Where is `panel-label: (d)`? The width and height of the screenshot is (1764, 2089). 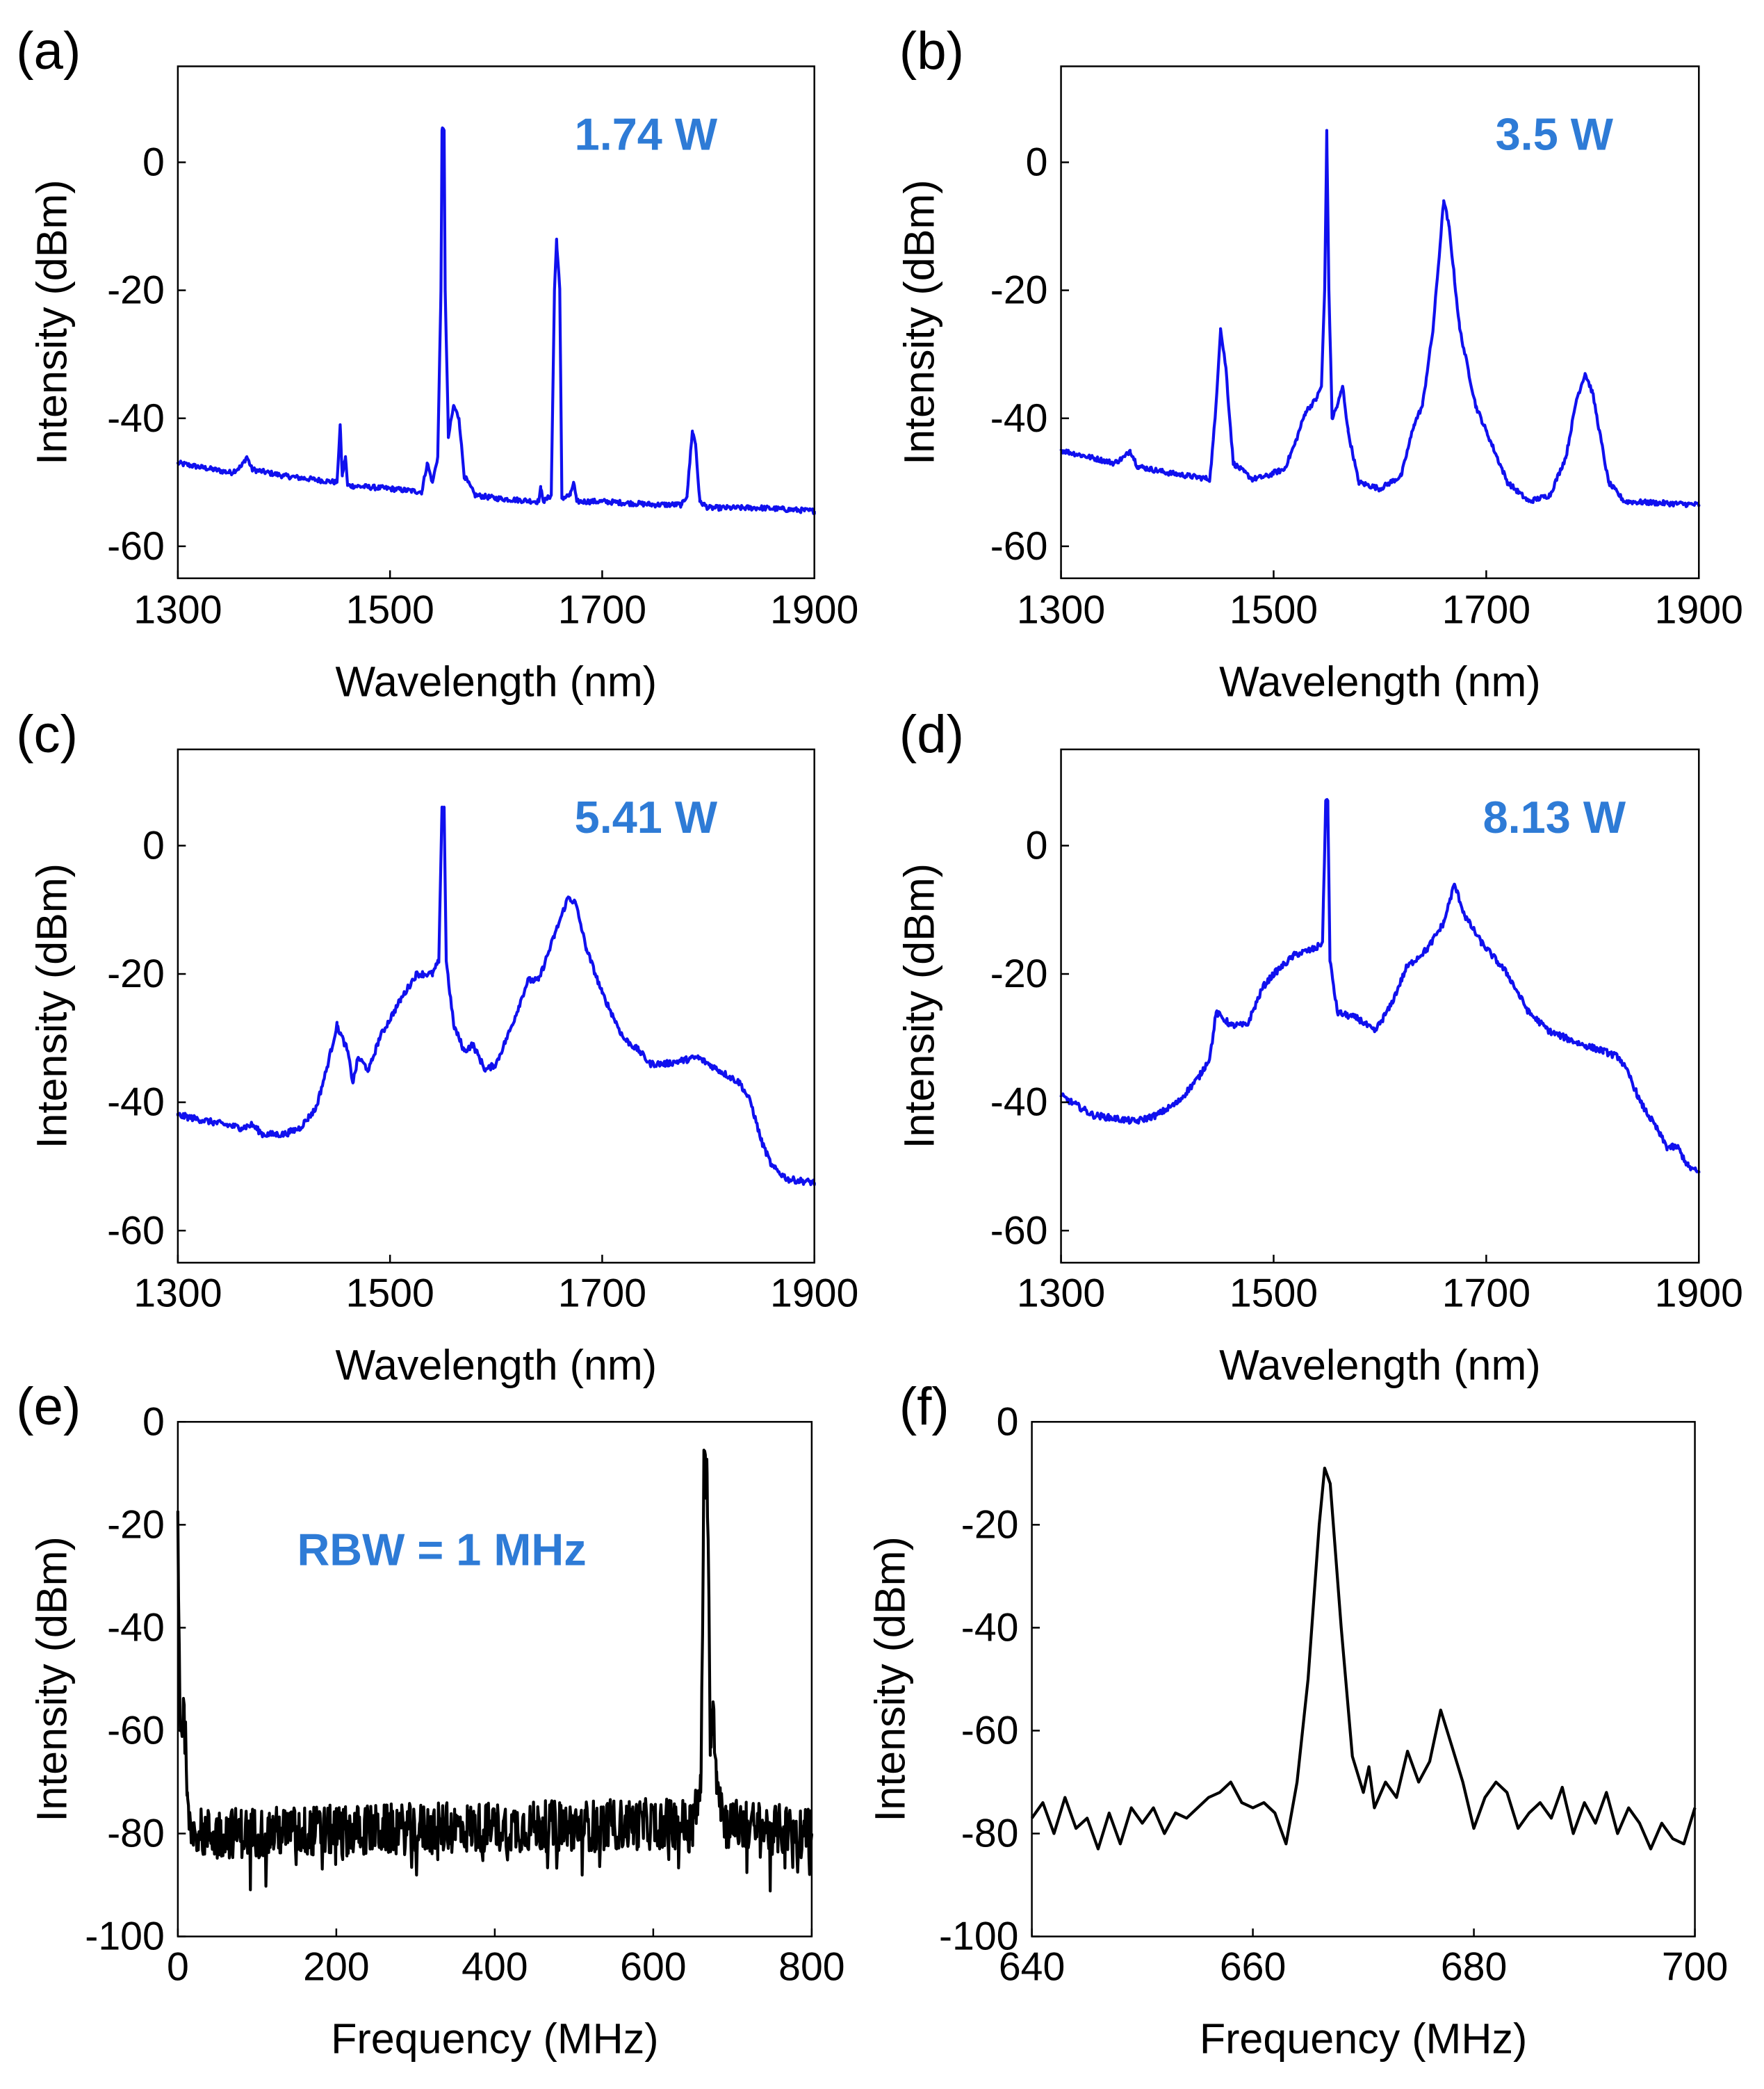
panel-label: (d) is located at coordinates (931, 735).